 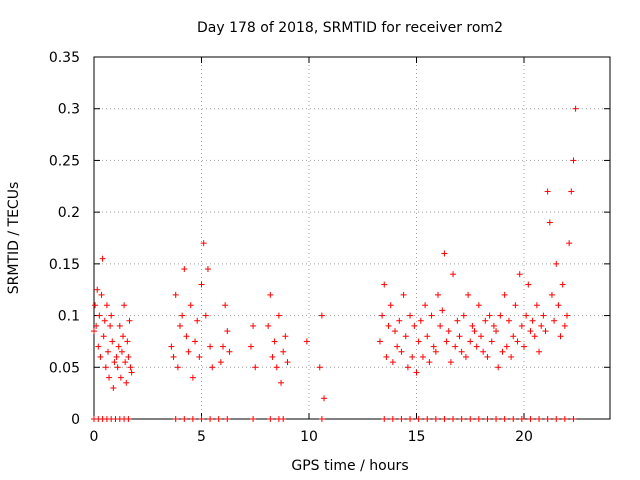 I want to click on x-tick-label: 15, so click(x=417, y=437).